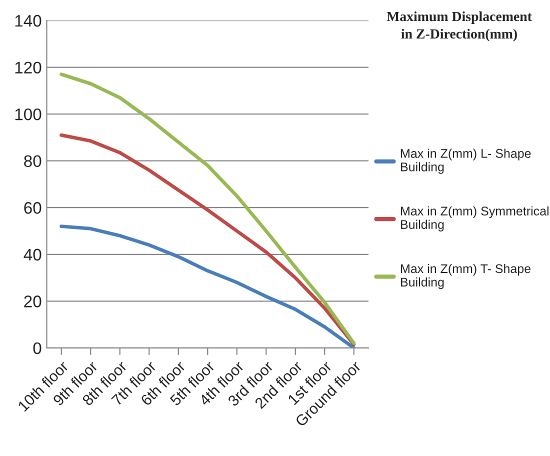 This screenshot has width=550, height=456. What do you see at coordinates (465, 277) in the screenshot?
I see `legend-label: Max in Z(mm) T- Shape Building` at bounding box center [465, 277].